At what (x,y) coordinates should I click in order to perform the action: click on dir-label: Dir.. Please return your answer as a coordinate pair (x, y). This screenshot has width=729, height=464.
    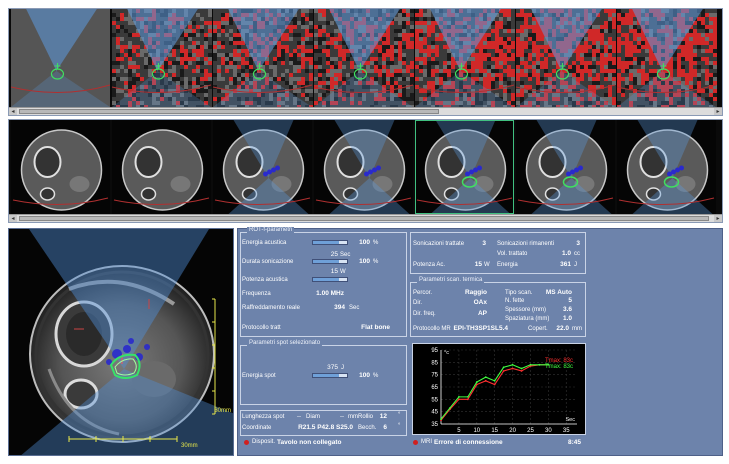
    Looking at the image, I should click on (417, 303).